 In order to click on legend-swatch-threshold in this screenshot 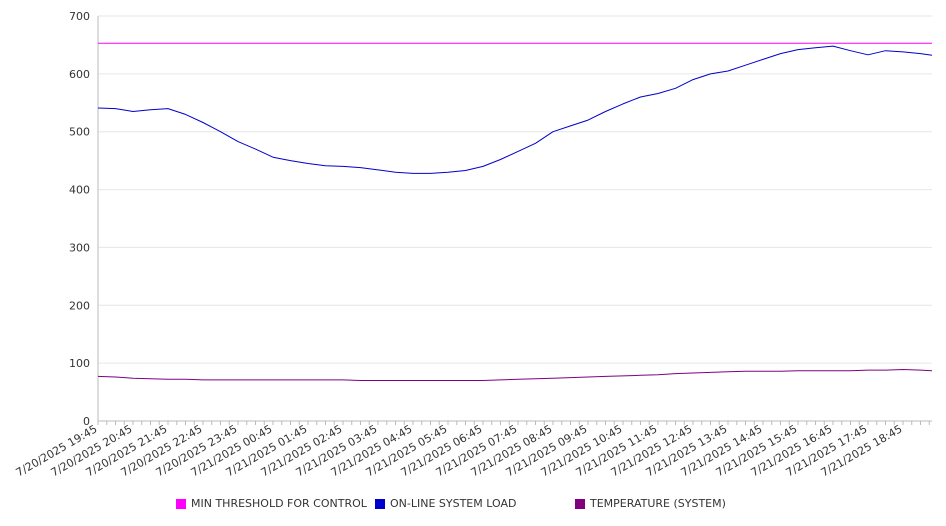, I will do `click(181, 503)`.